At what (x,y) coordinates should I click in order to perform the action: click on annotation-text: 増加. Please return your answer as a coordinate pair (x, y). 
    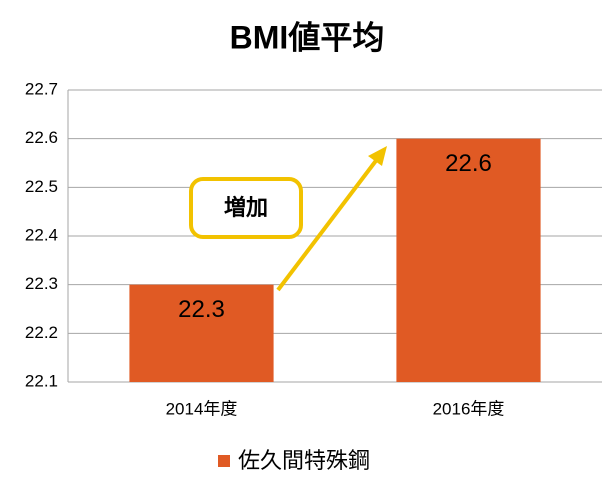
    Looking at the image, I should click on (246, 207).